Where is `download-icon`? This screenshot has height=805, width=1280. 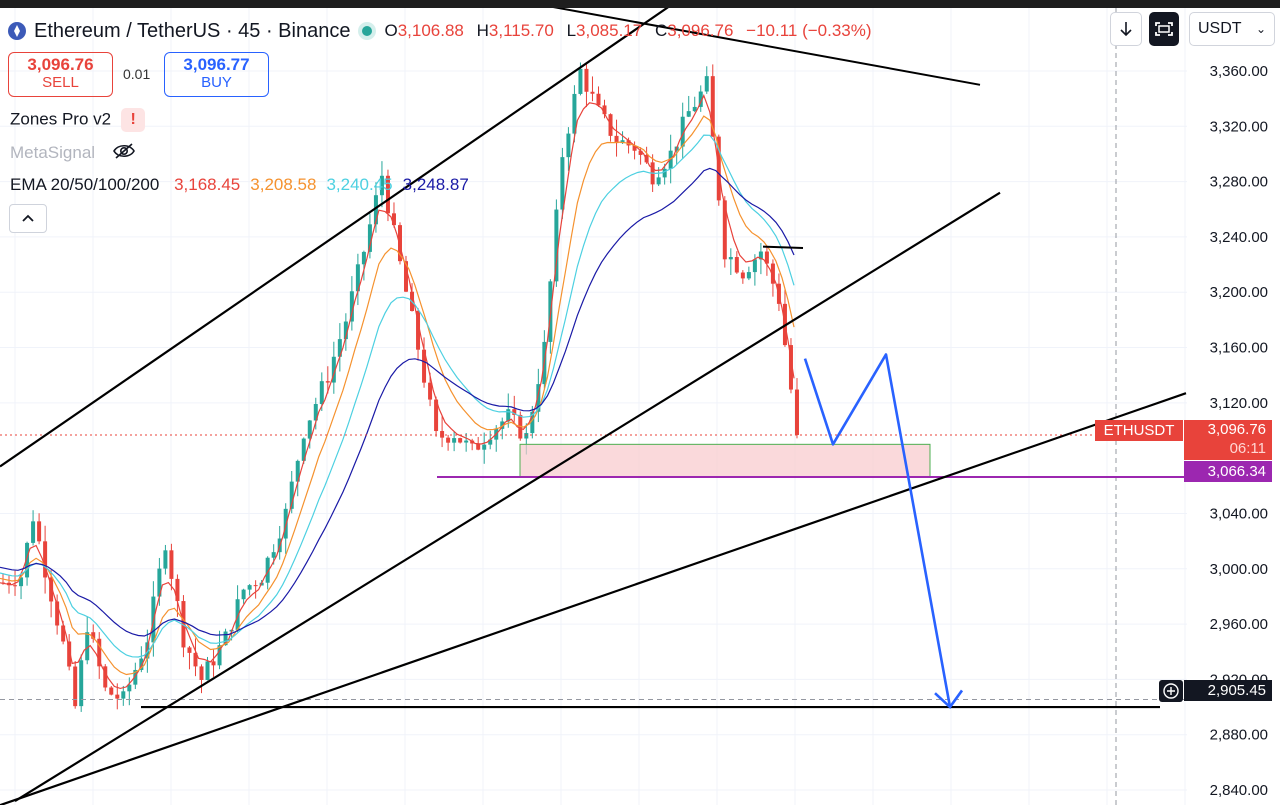
download-icon is located at coordinates (1126, 29).